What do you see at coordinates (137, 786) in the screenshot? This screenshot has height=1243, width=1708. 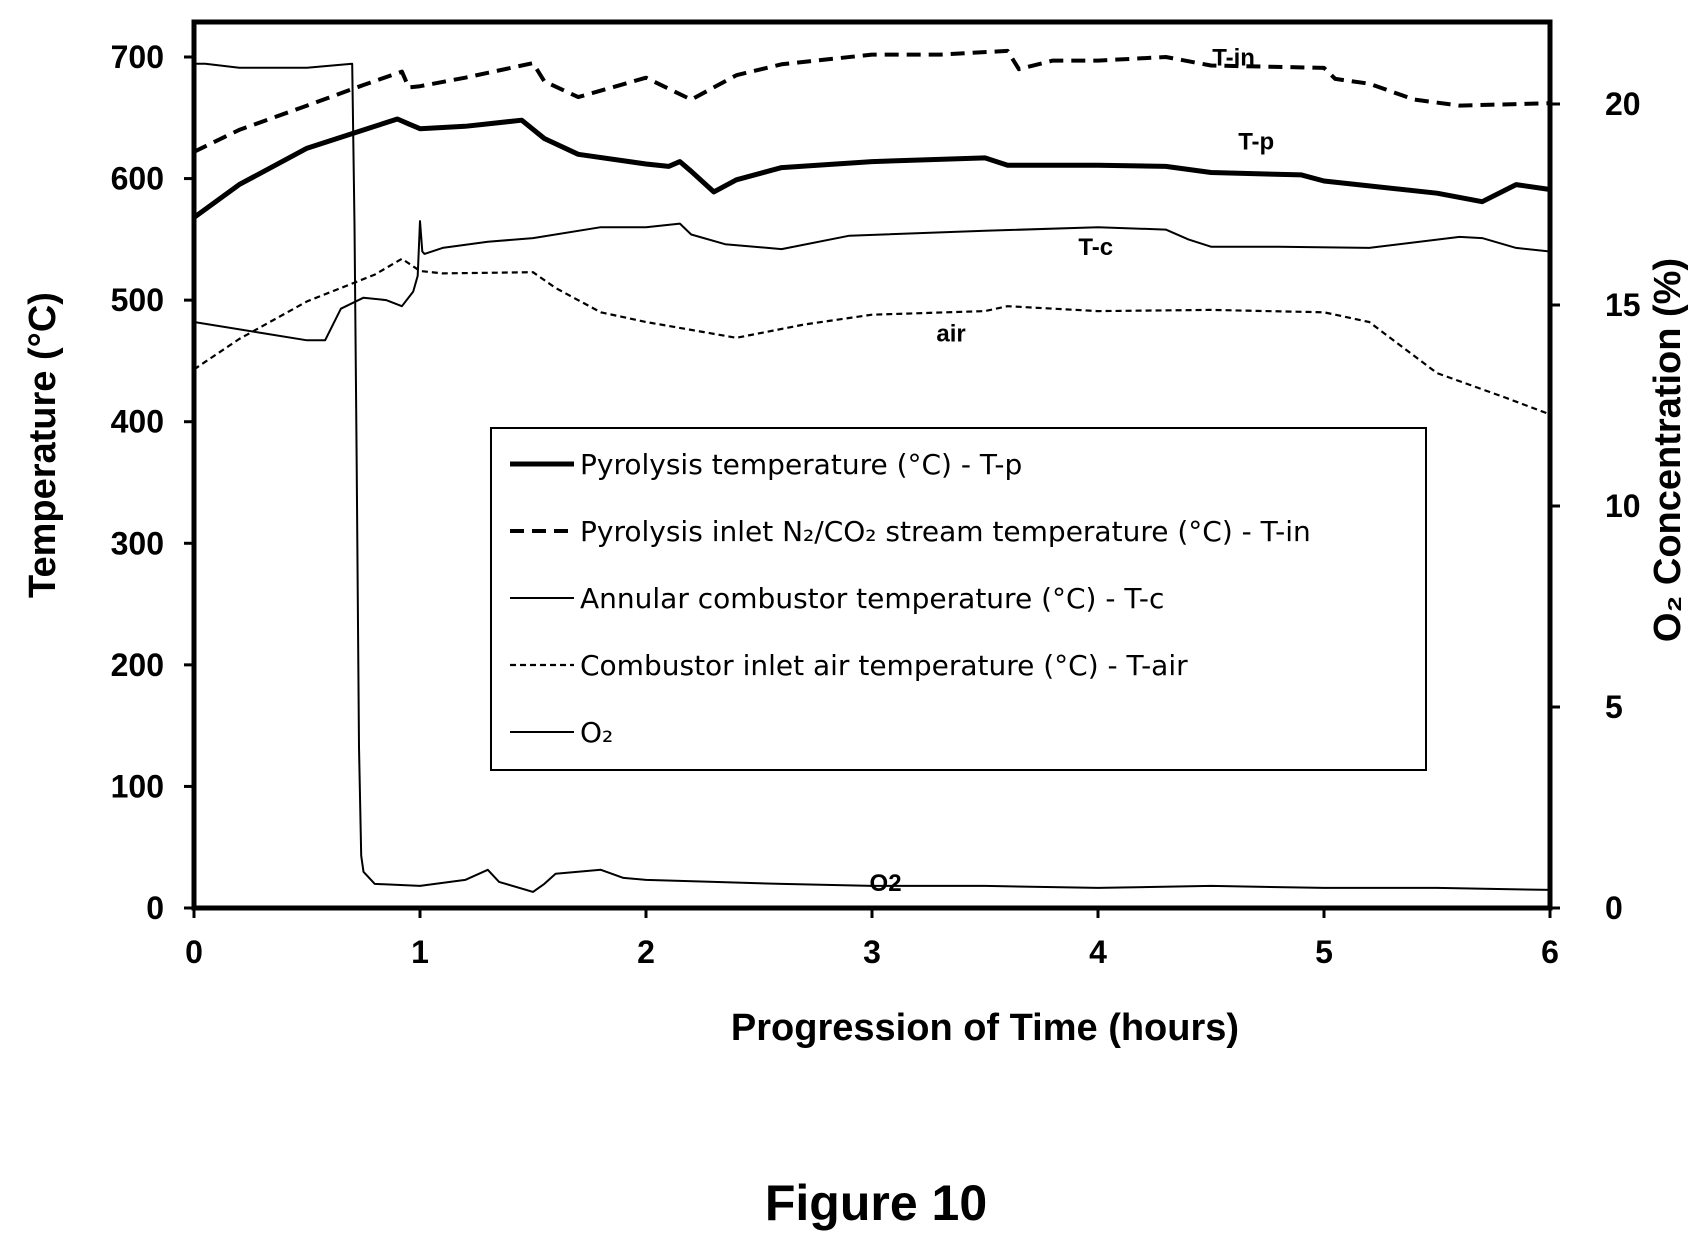 I see `y-left-tick-label: 100` at bounding box center [137, 786].